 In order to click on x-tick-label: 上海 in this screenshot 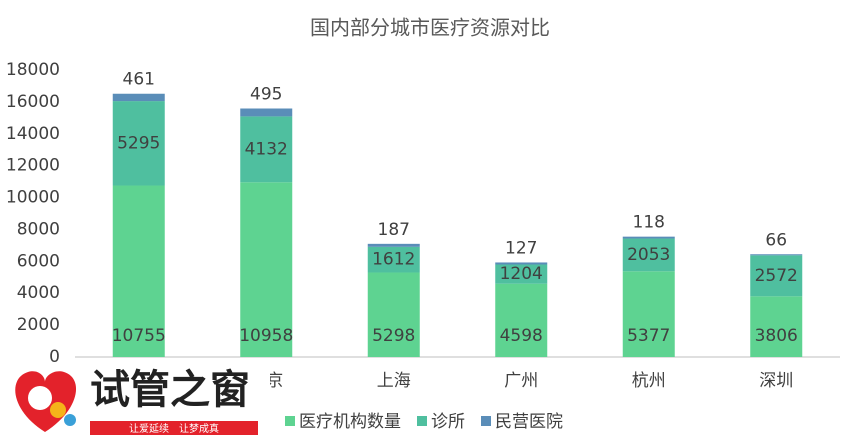, I will do `click(394, 381)`.